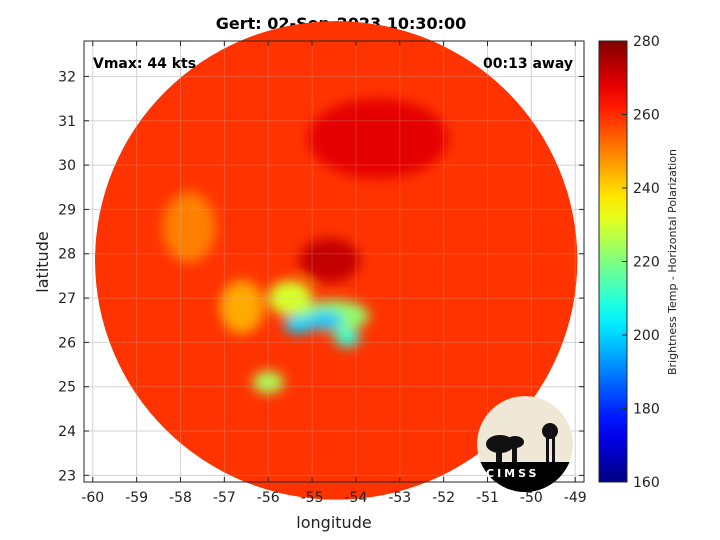 The width and height of the screenshot is (720, 540). I want to click on colorbar-tick-label: 240, so click(646, 189).